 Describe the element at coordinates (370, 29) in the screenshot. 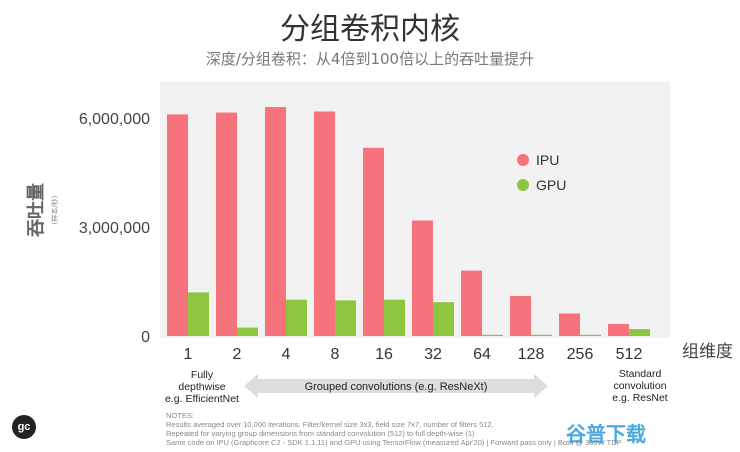

I see `page-title: 分组卷积内核` at that location.